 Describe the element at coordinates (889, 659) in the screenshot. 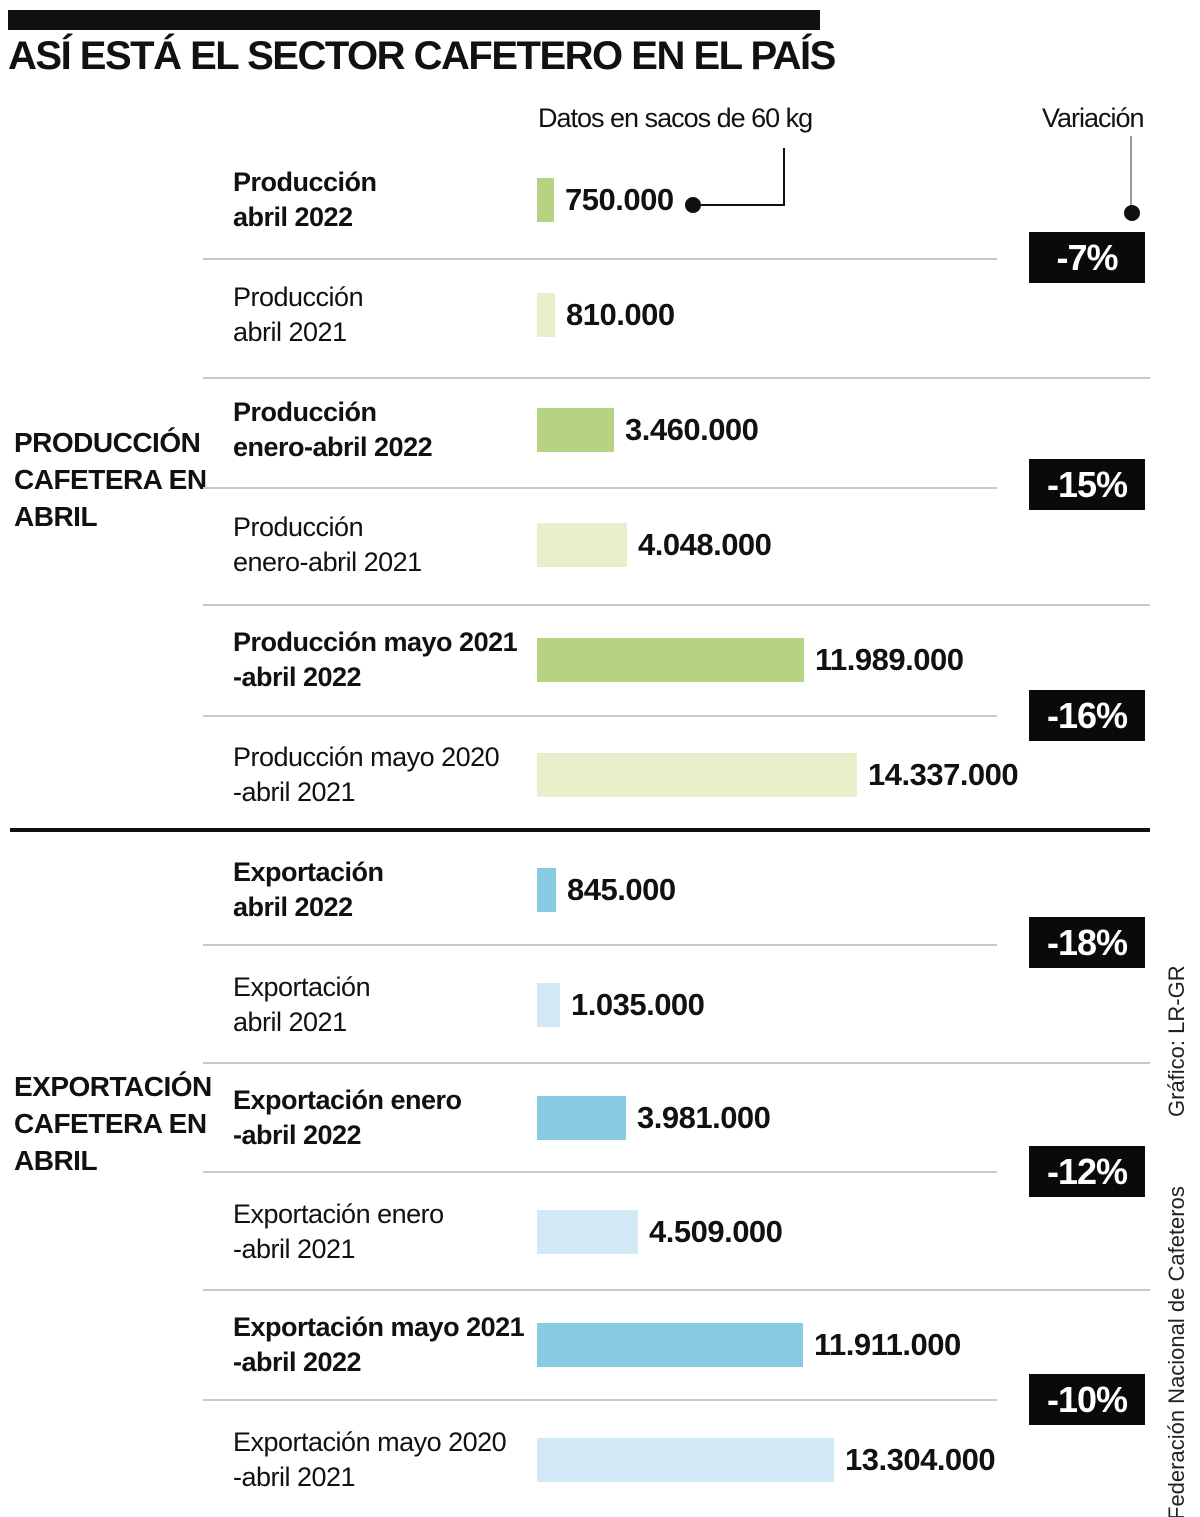

I see `bar-value: 11.989.000` at that location.